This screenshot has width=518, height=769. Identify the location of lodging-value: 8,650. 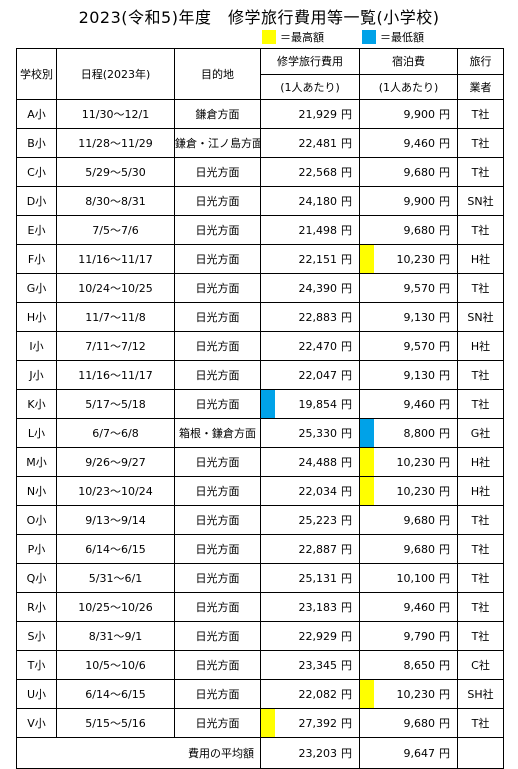
(419, 665).